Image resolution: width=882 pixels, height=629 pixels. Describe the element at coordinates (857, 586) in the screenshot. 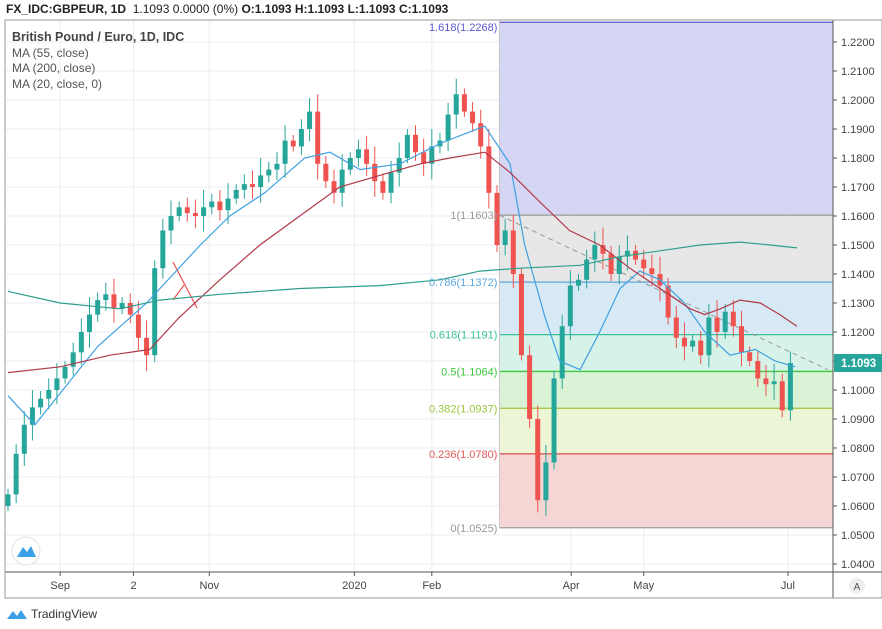

I see `auto-scale-button` at that location.